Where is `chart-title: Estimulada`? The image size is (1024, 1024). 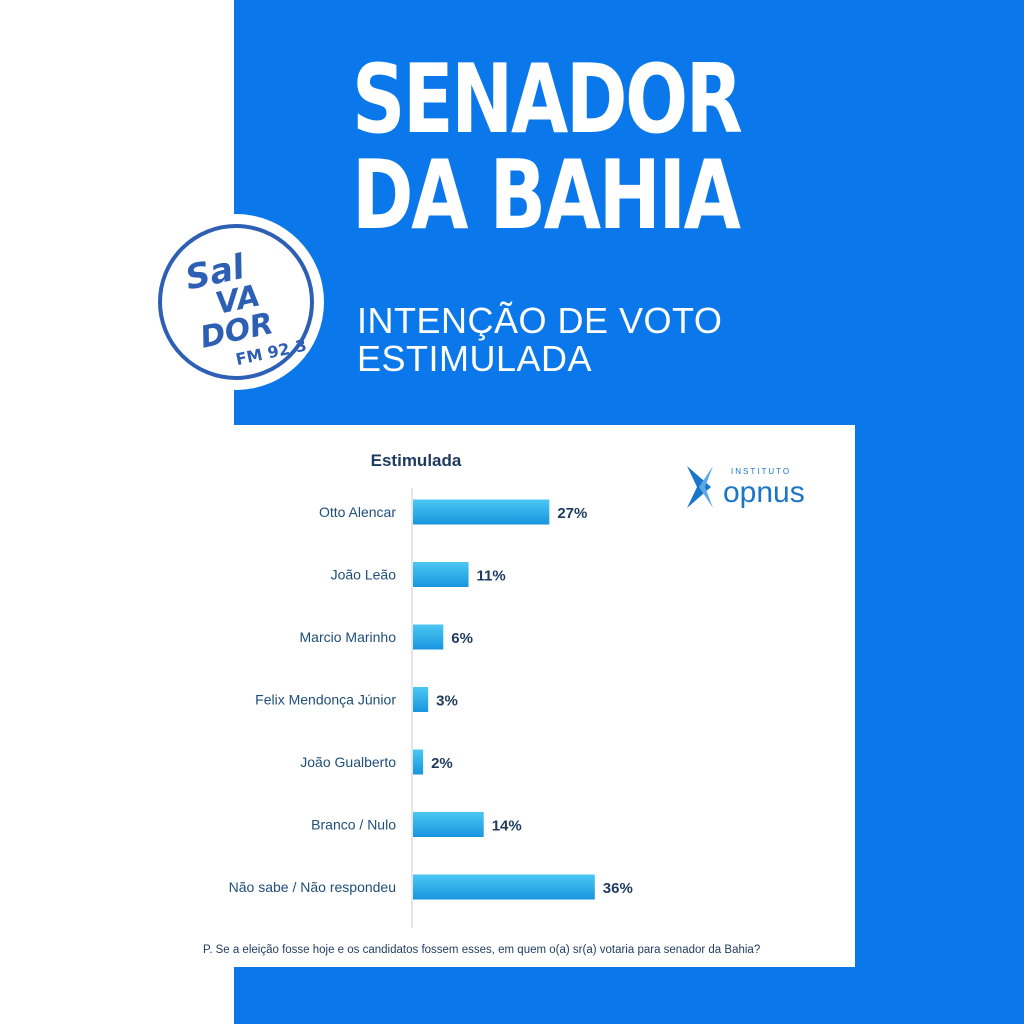
chart-title: Estimulada is located at coordinates (416, 460).